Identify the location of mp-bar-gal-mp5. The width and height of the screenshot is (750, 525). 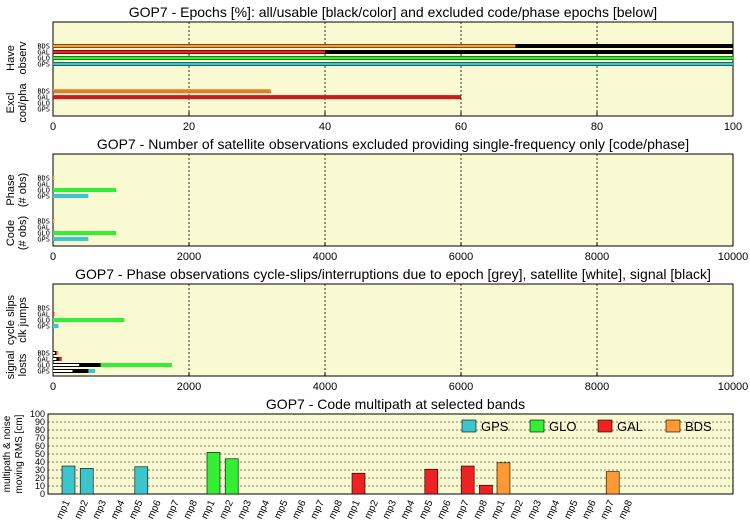
(431, 481).